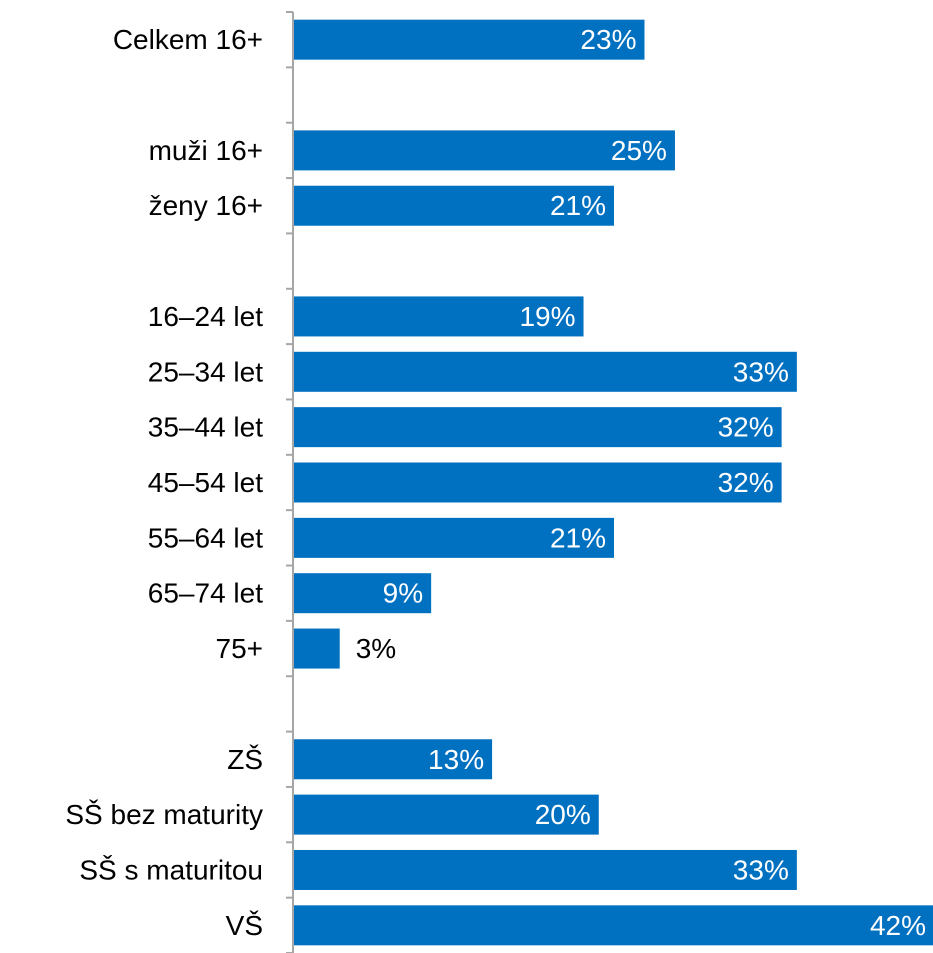 The height and width of the screenshot is (953, 933). Describe the element at coordinates (563, 814) in the screenshot. I see `value-label: 20%` at that location.